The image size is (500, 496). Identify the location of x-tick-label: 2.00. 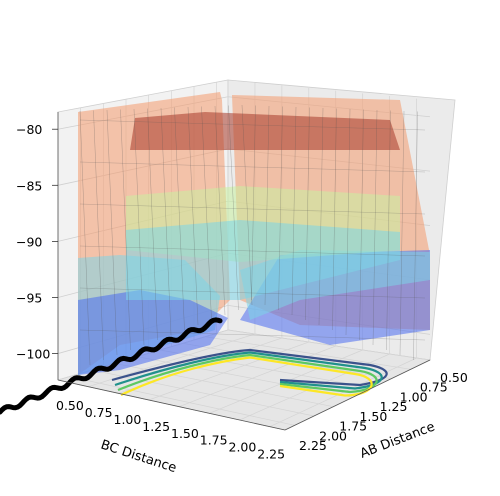
(243, 447).